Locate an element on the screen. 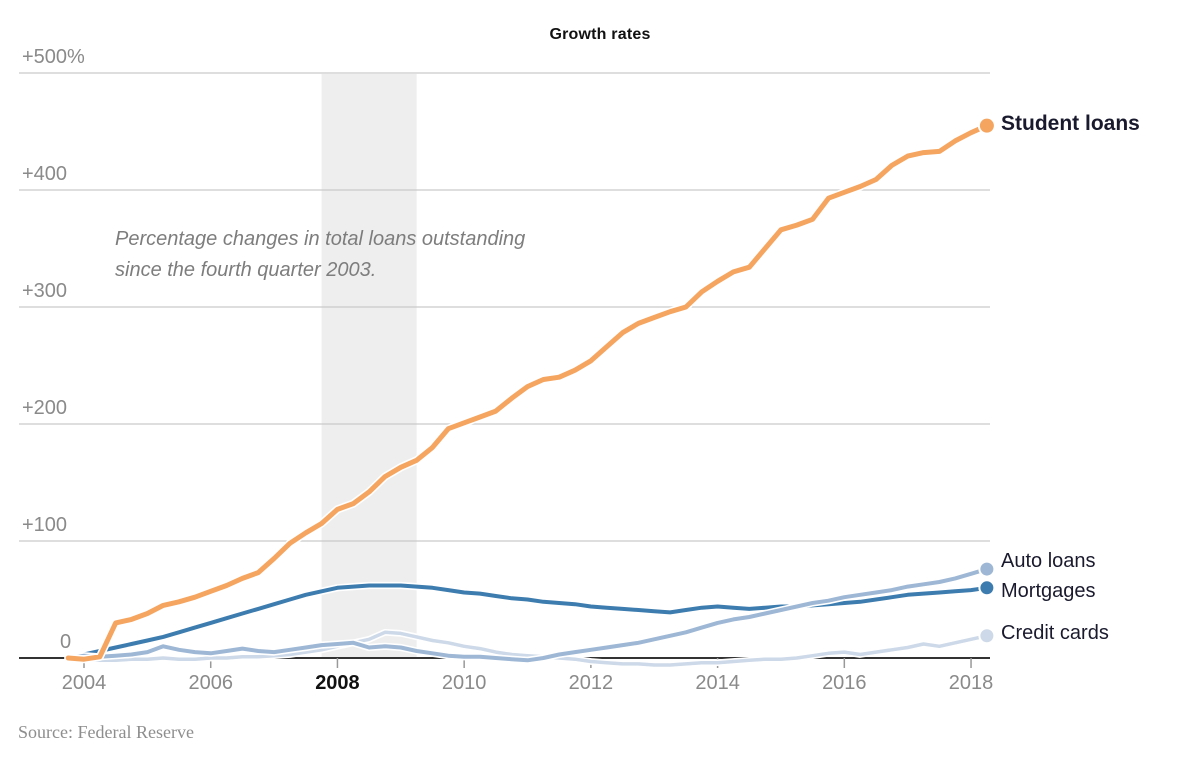 The height and width of the screenshot is (763, 1200). line-credit-cards is located at coordinates (527, 648).